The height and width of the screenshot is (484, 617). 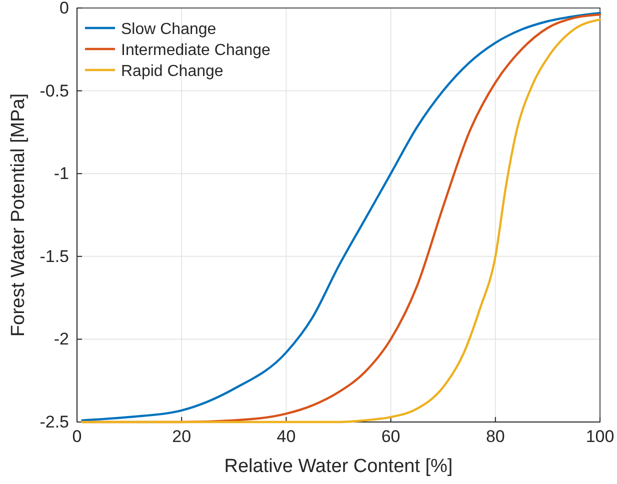 What do you see at coordinates (600, 436) in the screenshot?
I see `x-tick-label: 100` at bounding box center [600, 436].